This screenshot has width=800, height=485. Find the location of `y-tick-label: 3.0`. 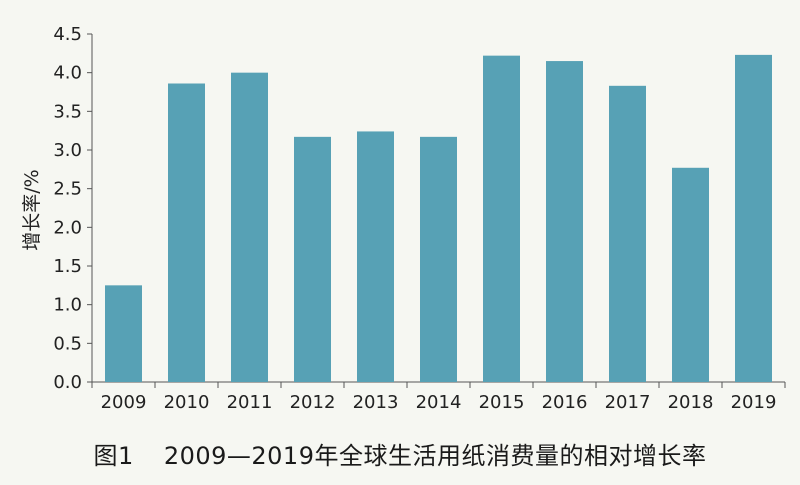

y-tick-label: 3.0 is located at coordinates (67, 150).